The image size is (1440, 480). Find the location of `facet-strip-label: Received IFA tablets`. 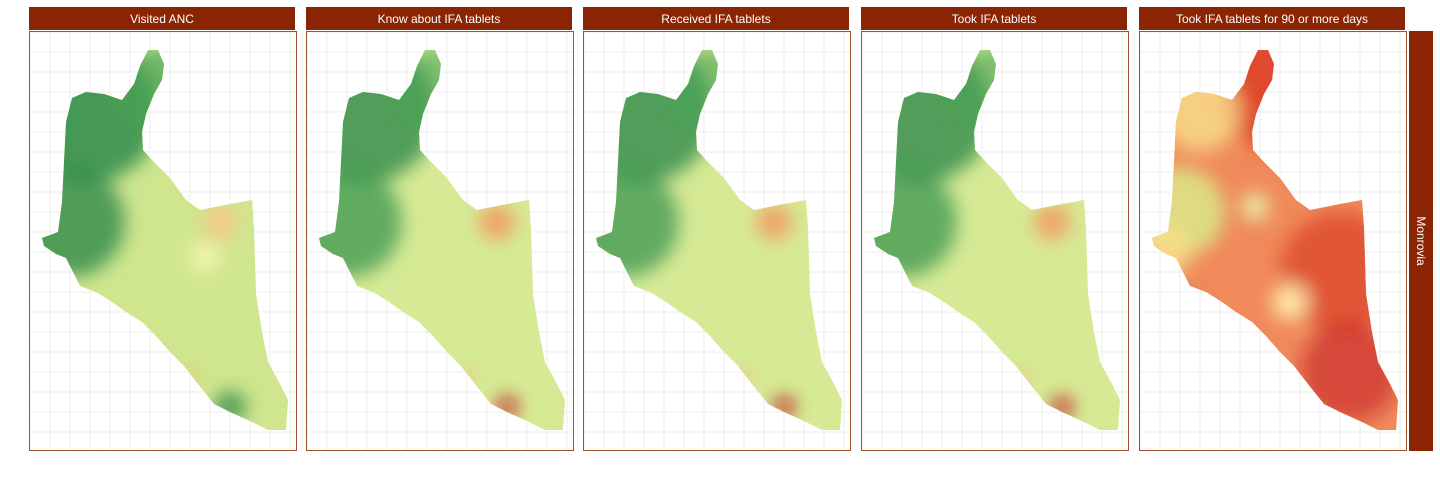

facet-strip-label: Received IFA tablets is located at coordinates (716, 18).